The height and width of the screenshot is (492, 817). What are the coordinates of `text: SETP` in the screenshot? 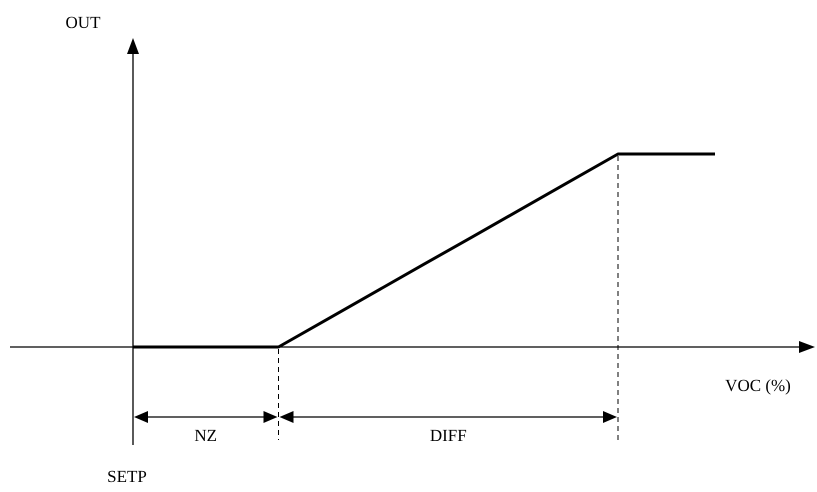 It's located at (127, 476).